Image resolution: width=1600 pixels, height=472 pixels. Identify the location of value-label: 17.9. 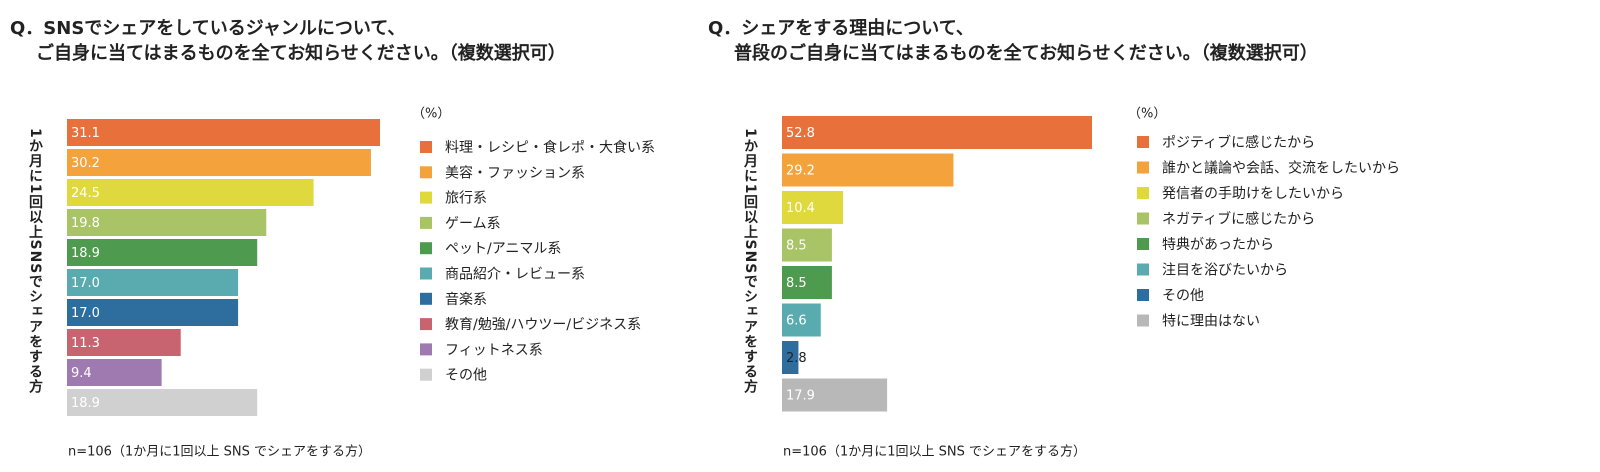
(800, 396).